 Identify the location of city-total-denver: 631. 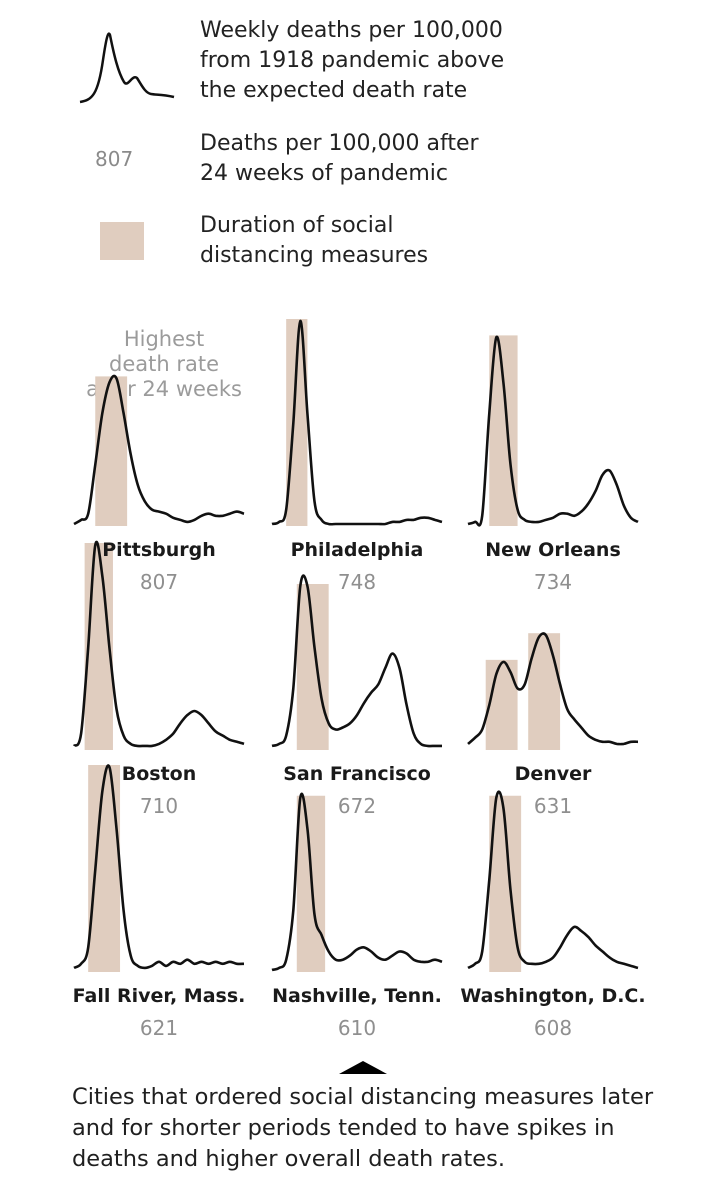
(553, 806).